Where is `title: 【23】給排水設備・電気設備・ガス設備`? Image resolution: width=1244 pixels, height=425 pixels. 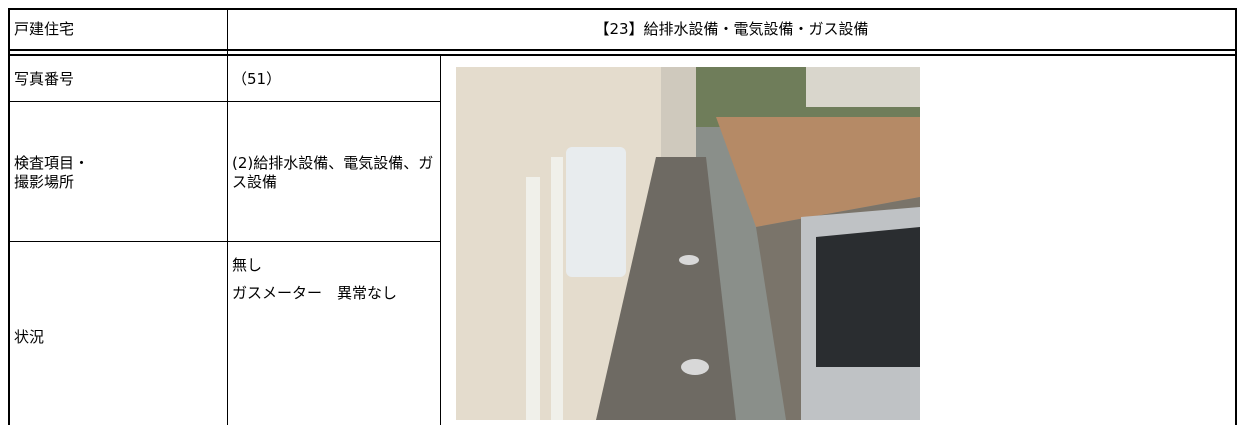 title: 【23】給排水設備・電気設備・ガス設備 is located at coordinates (731, 29).